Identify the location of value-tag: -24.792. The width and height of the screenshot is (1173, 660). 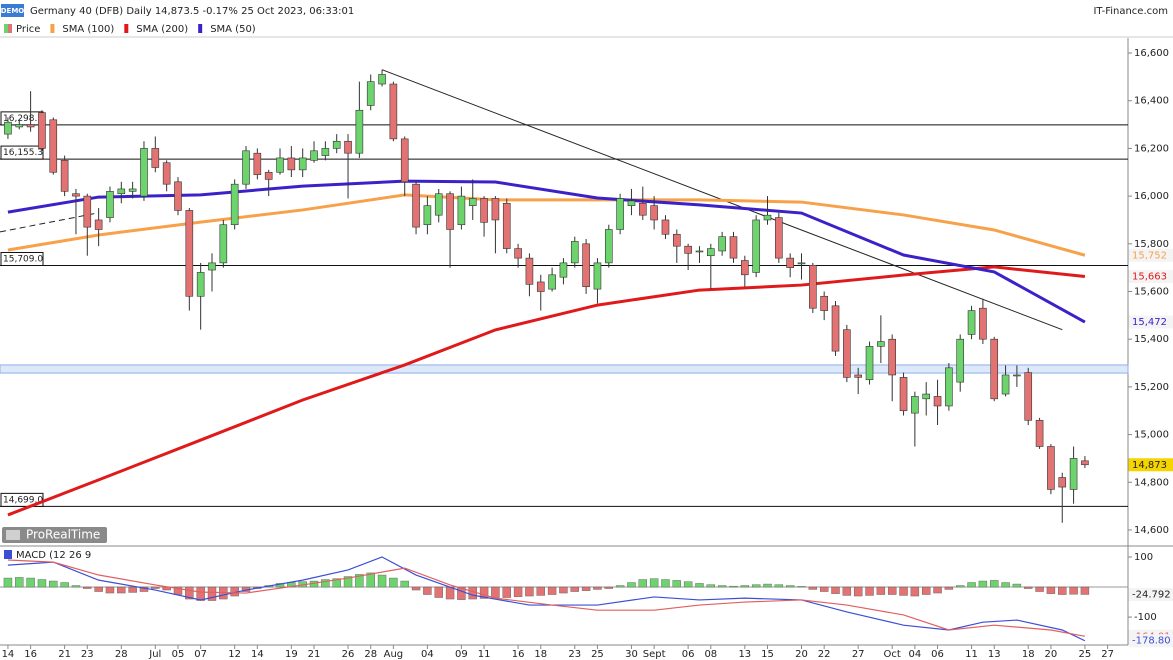
(1151, 594).